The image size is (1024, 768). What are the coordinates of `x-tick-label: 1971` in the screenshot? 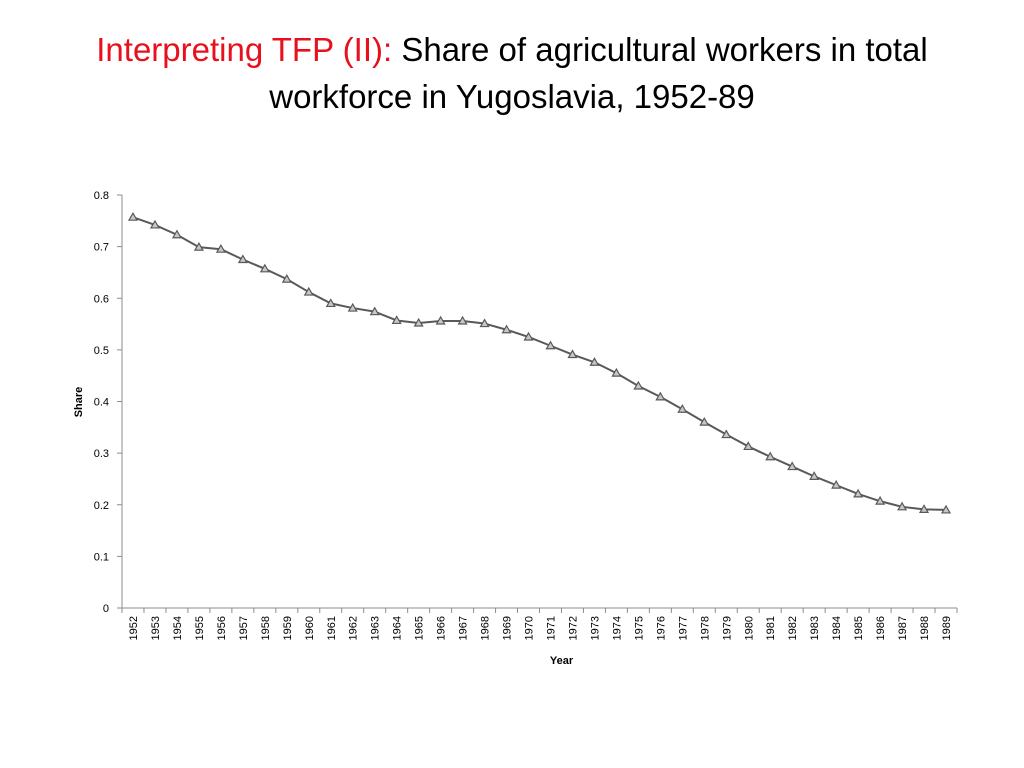 It's located at (551, 628).